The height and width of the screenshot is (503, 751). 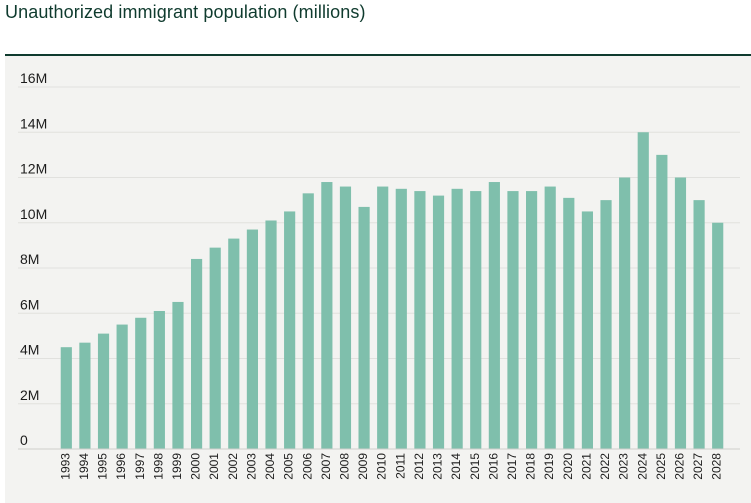 What do you see at coordinates (140, 466) in the screenshot?
I see `x-tick-label: 1997` at bounding box center [140, 466].